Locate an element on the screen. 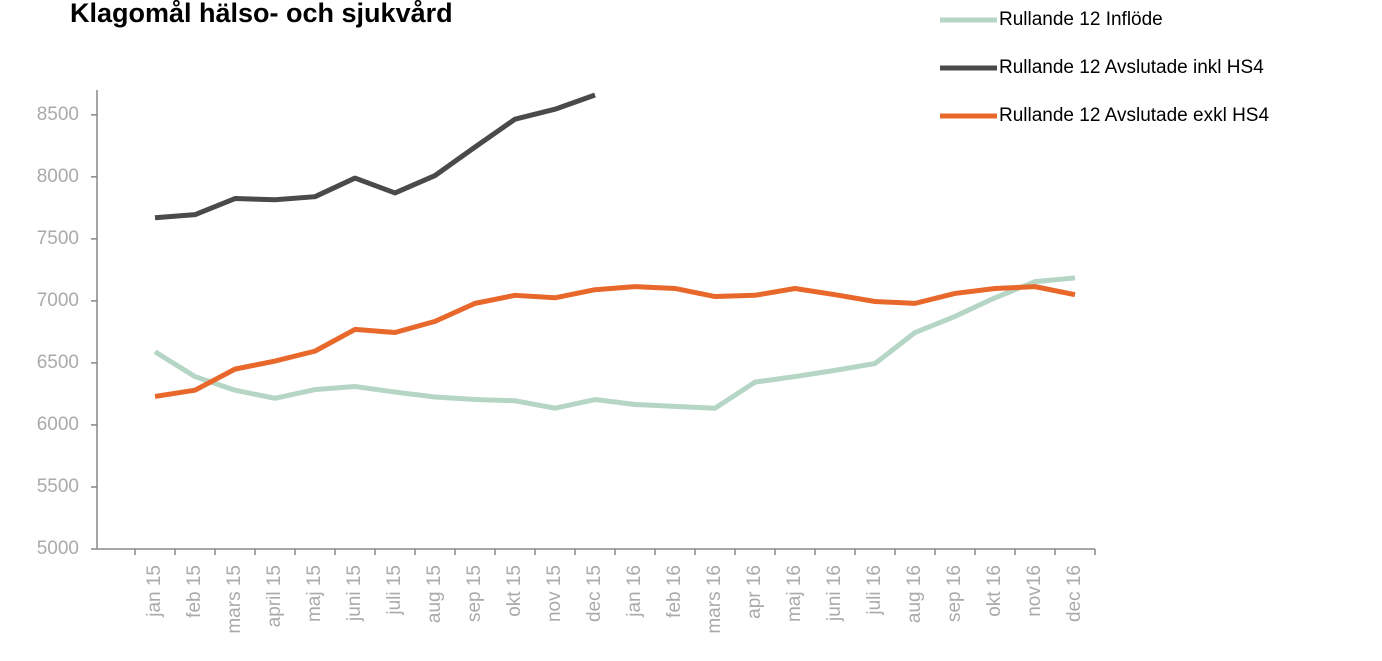 The width and height of the screenshot is (1382, 661). x-tick-label: maj 16 is located at coordinates (794, 593).